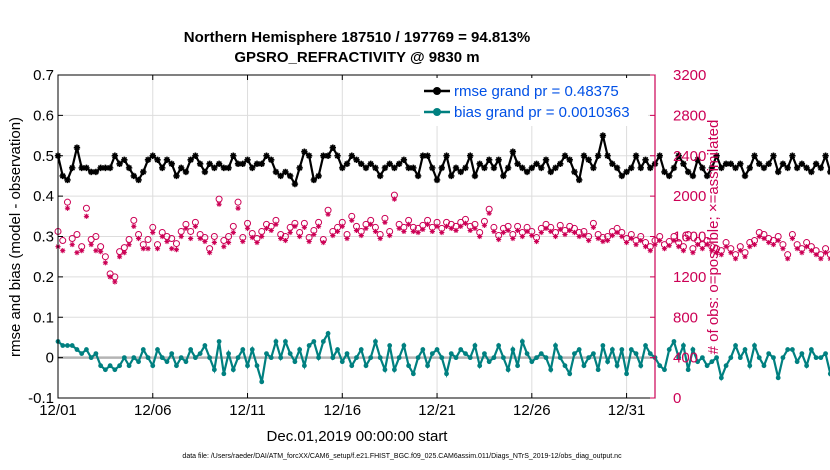  I want to click on y-tick-label: 0, so click(50, 358).